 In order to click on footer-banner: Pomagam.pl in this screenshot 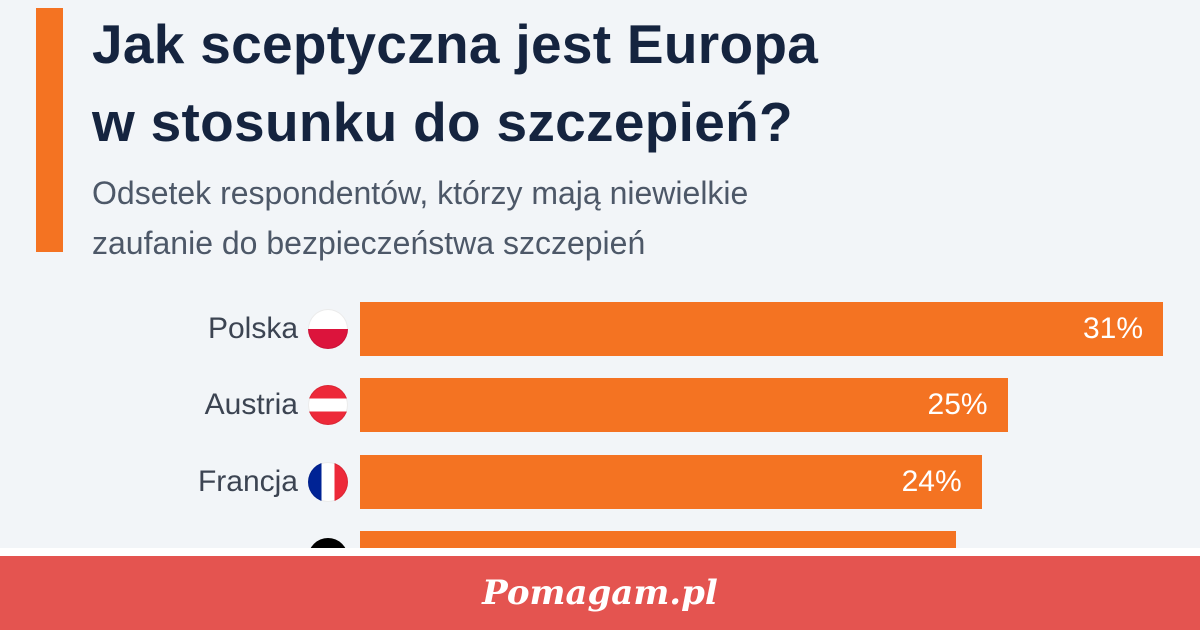, I will do `click(600, 593)`.